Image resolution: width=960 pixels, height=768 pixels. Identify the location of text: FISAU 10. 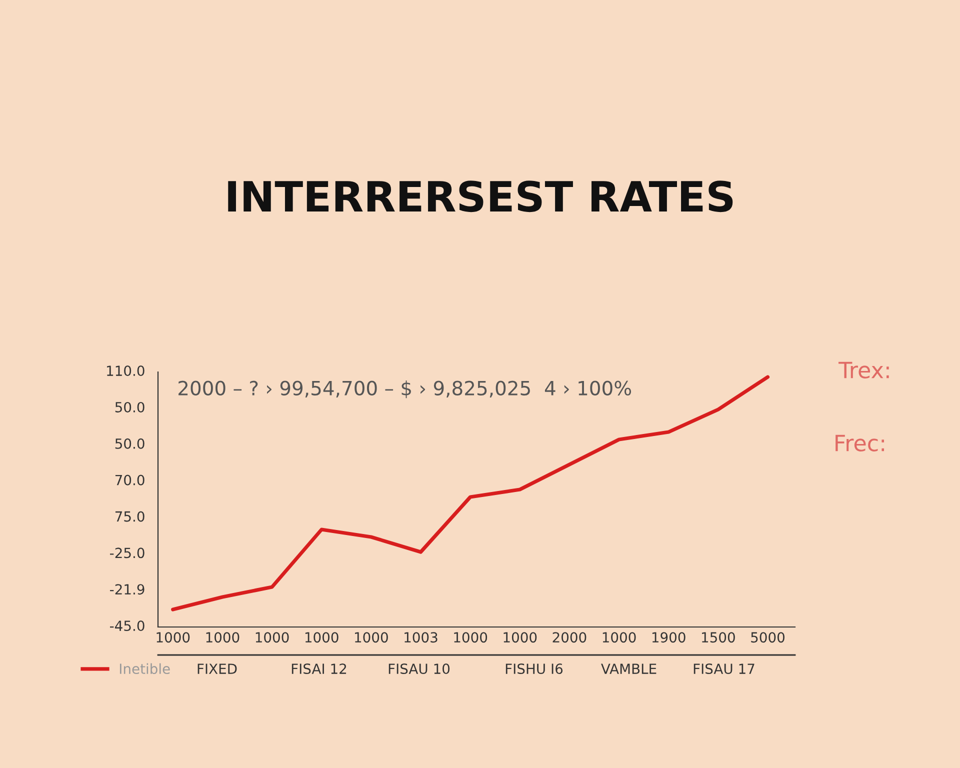
(419, 669).